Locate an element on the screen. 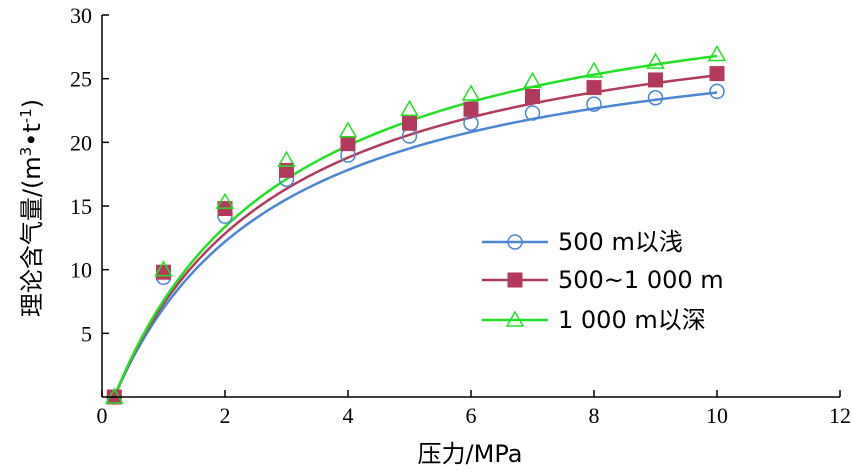 This screenshot has height=475, width=852. x-tick-label: 12 is located at coordinates (840, 415).